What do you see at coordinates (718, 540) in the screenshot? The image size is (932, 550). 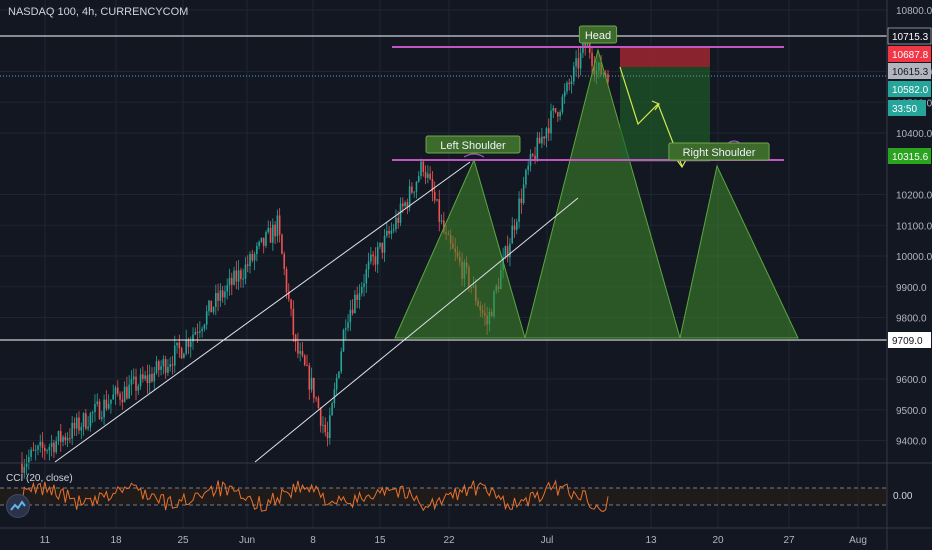 I see `time-tick-label: 20` at bounding box center [718, 540].